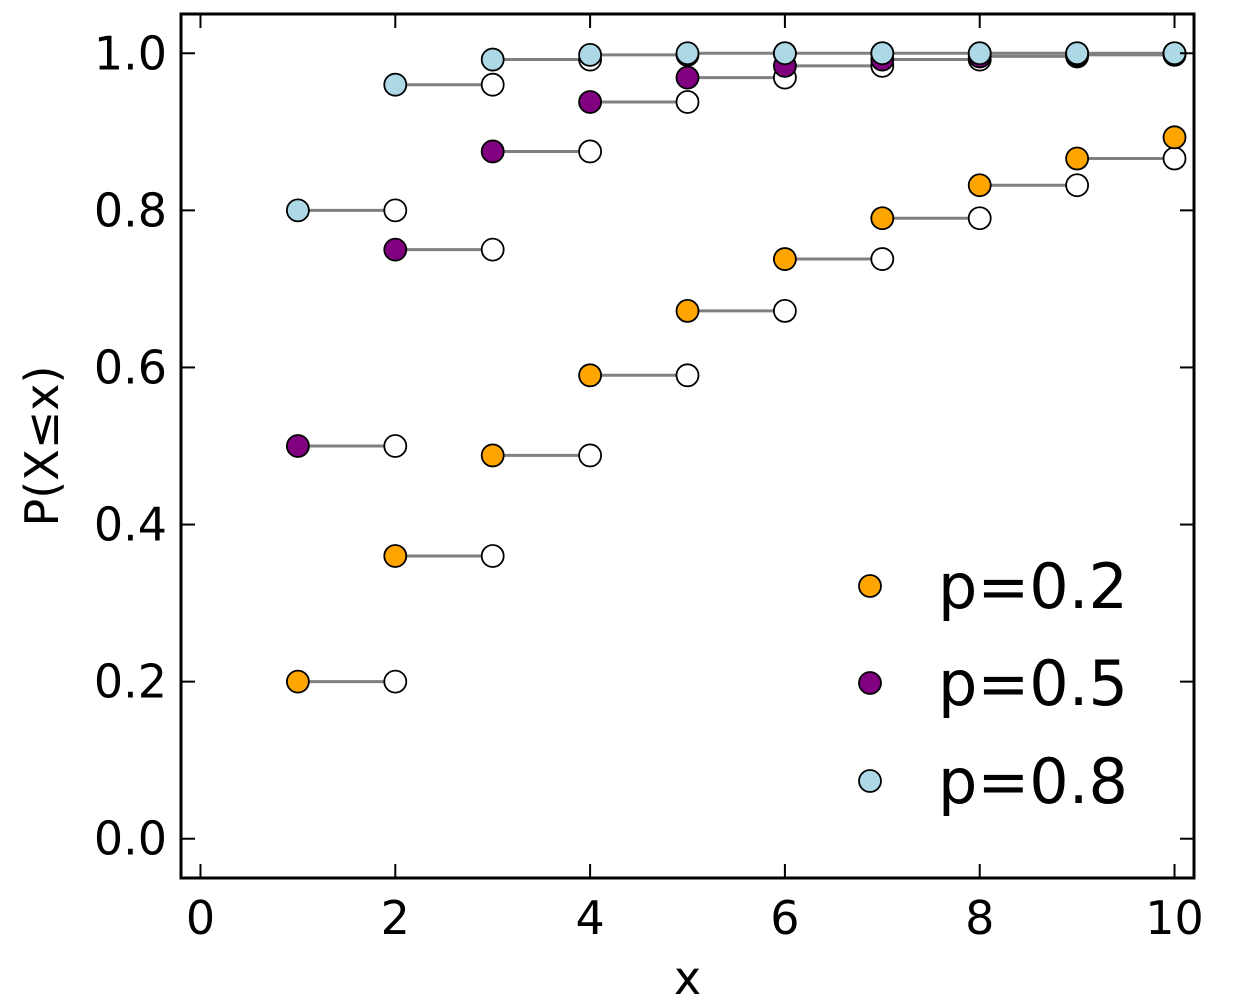 This screenshot has width=1242, height=1004. Describe the element at coordinates (1033, 683) in the screenshot. I see `legend-label: p=0.5` at that location.